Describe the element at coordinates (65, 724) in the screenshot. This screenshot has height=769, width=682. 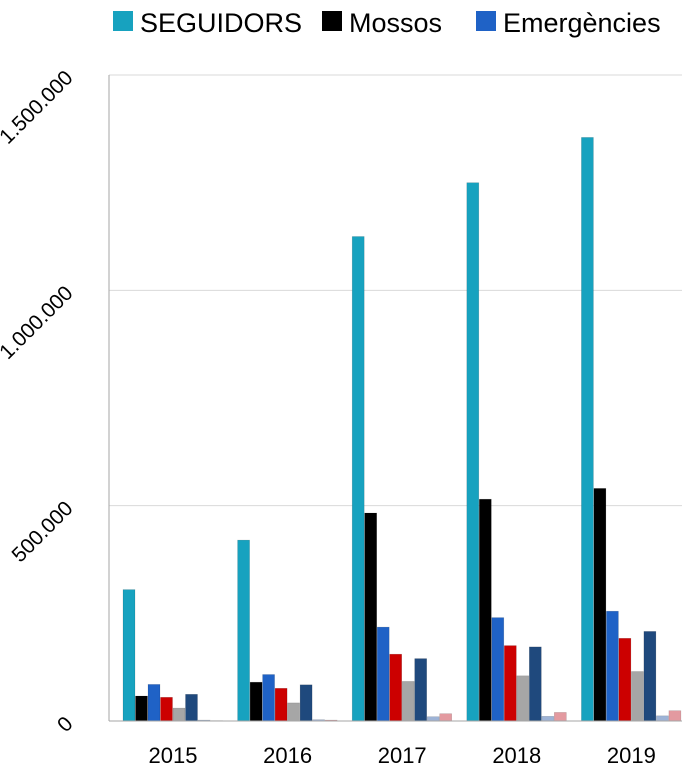
I see `y-tick-label: 0` at that location.